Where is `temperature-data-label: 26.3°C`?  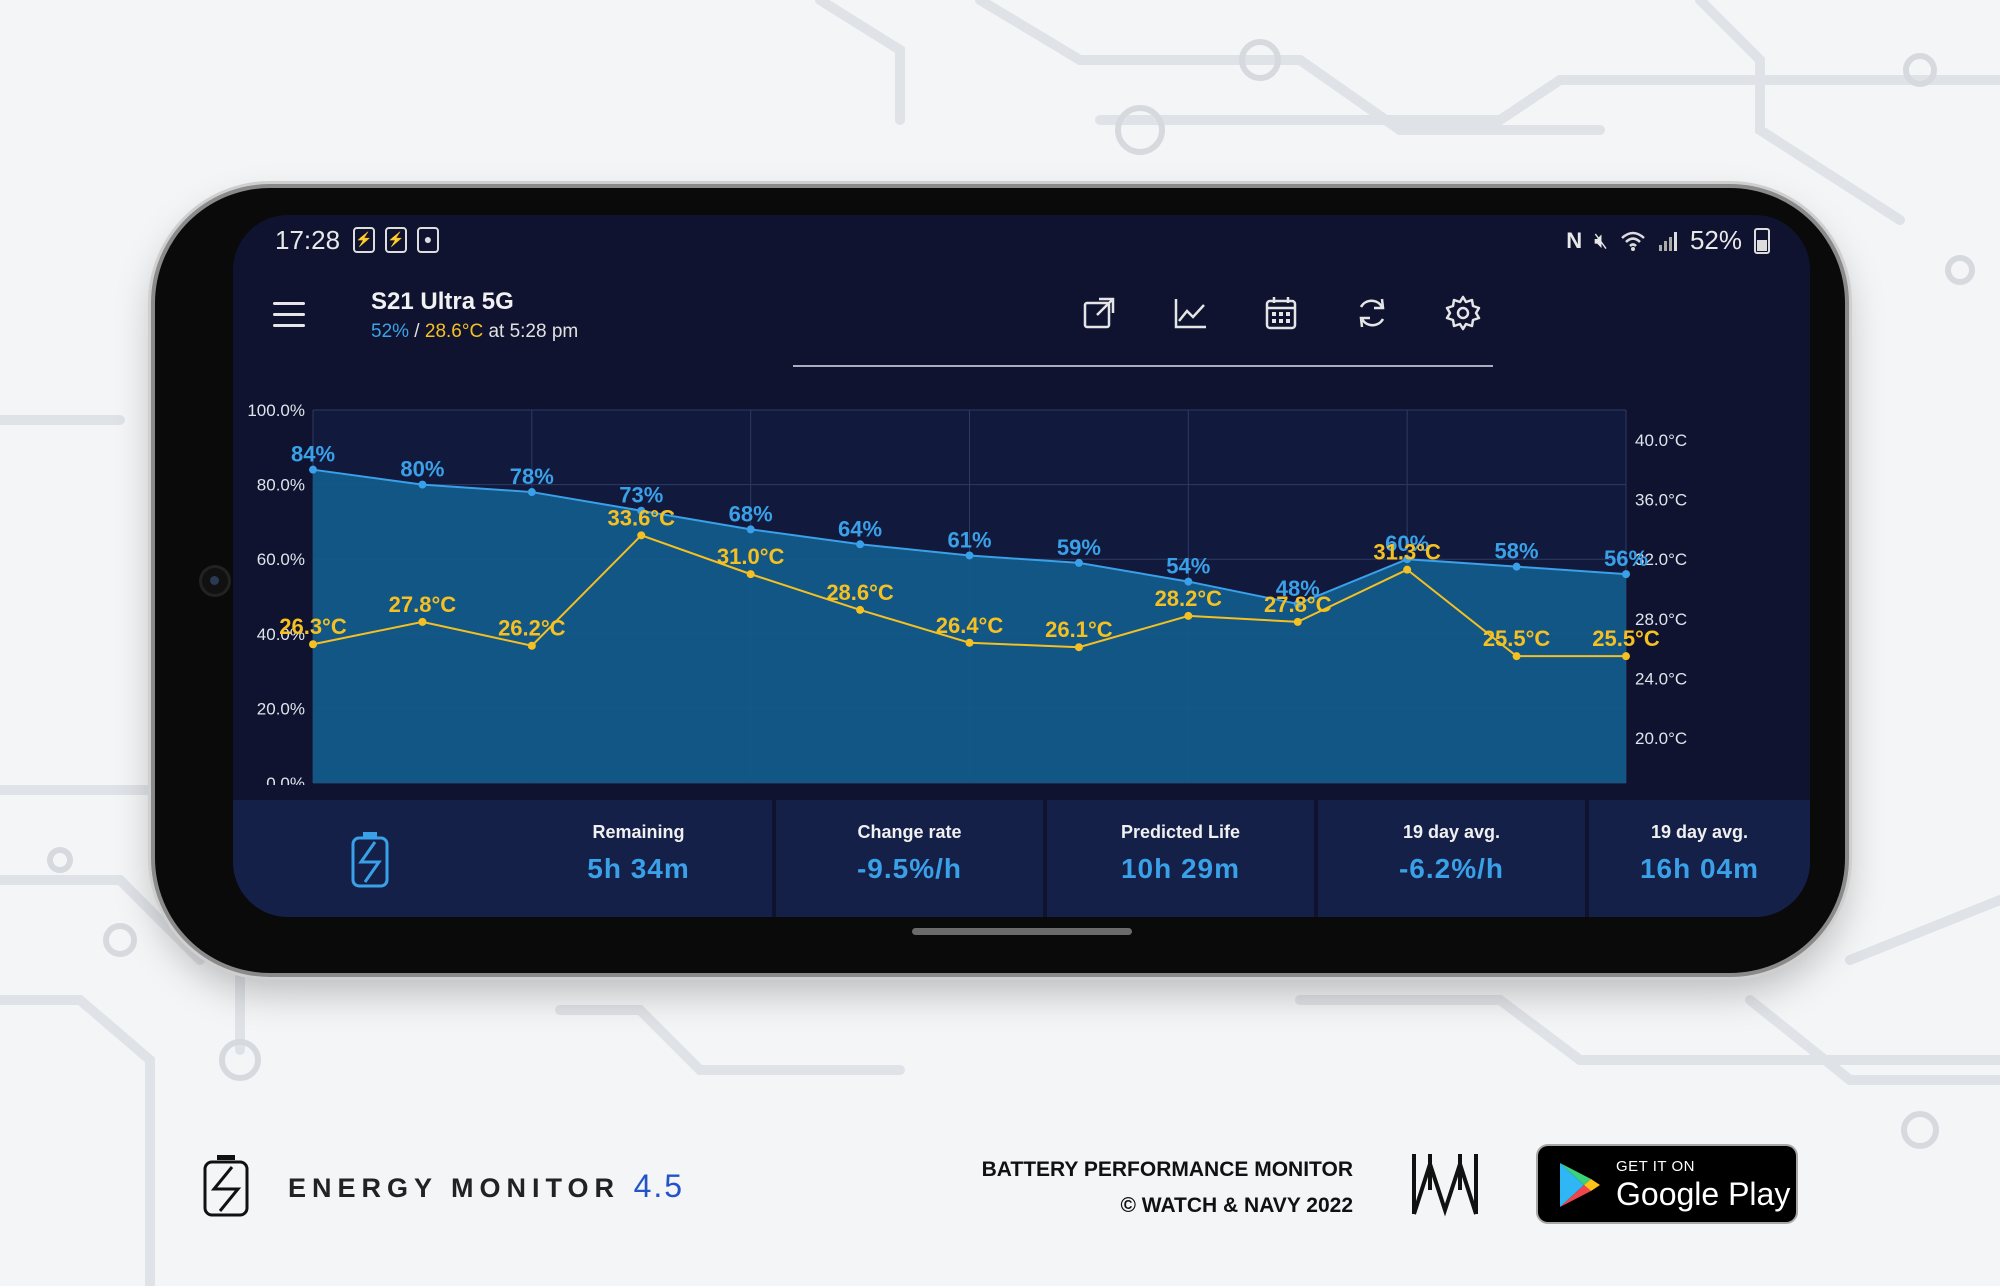
temperature-data-label: 26.3°C is located at coordinates (313, 626).